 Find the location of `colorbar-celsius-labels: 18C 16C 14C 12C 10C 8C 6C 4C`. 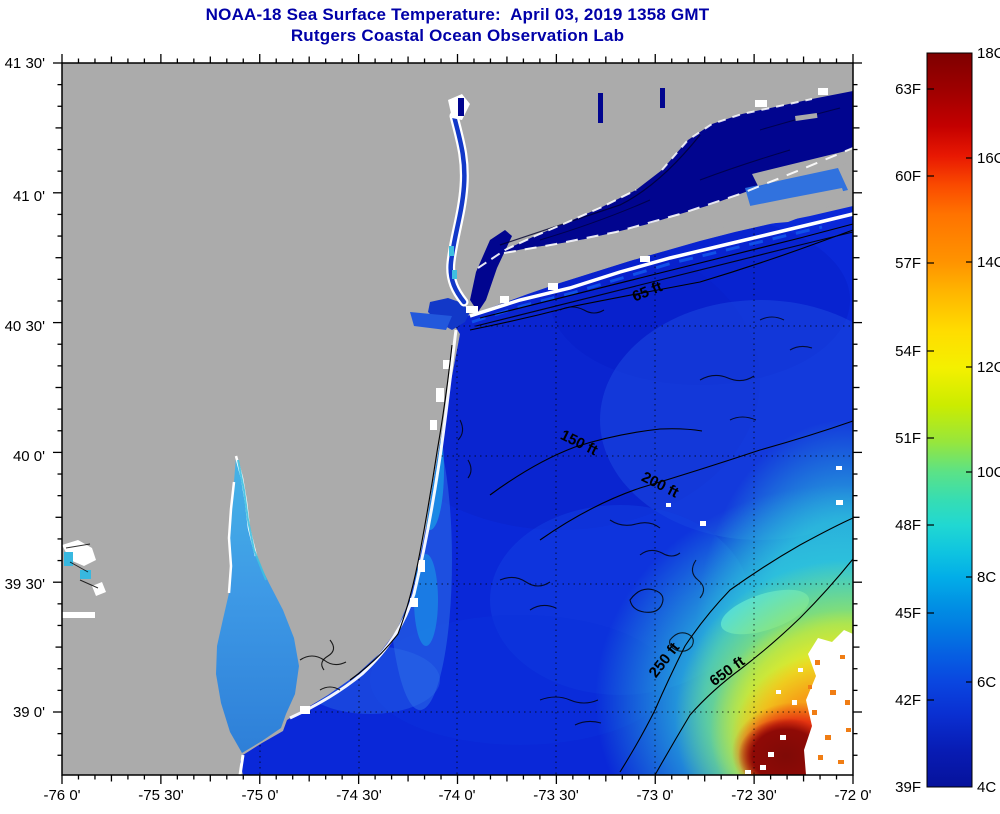

colorbar-celsius-labels: 18C 16C 14C 12C 10C 8C 6C 4C is located at coordinates (988, 420).